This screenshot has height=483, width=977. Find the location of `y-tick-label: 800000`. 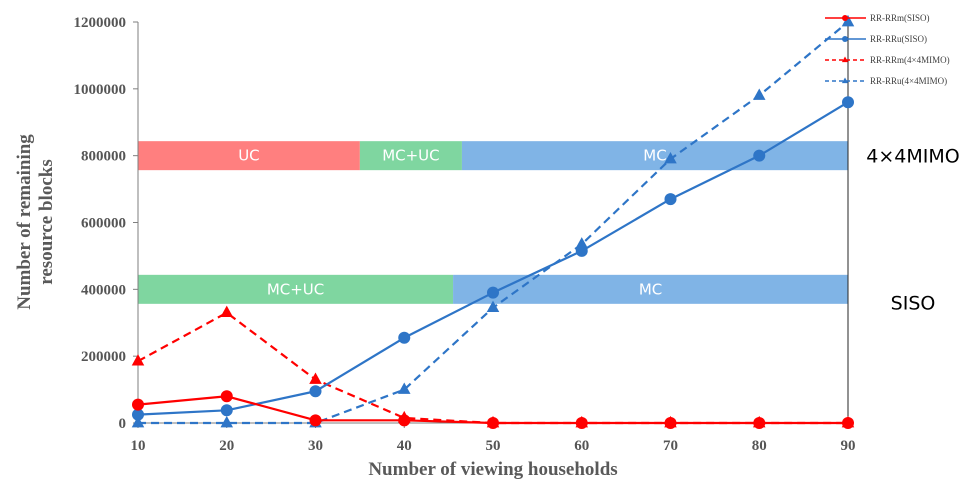

y-tick-label: 800000 is located at coordinates (103, 157).